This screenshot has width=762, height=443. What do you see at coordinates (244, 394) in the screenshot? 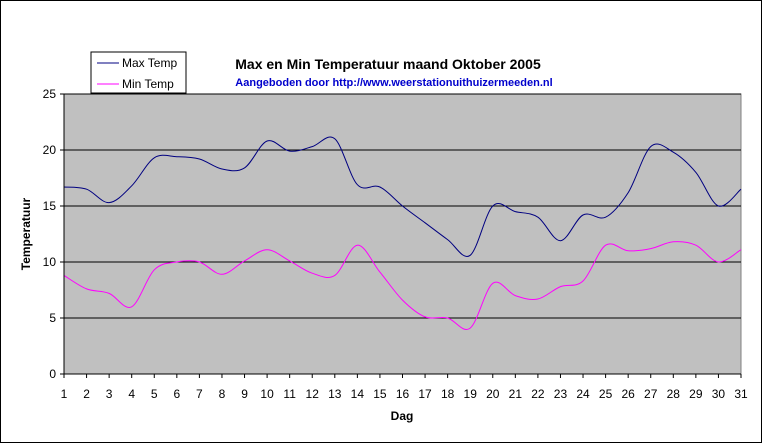
I see `x-tick-label: 9` at bounding box center [244, 394].